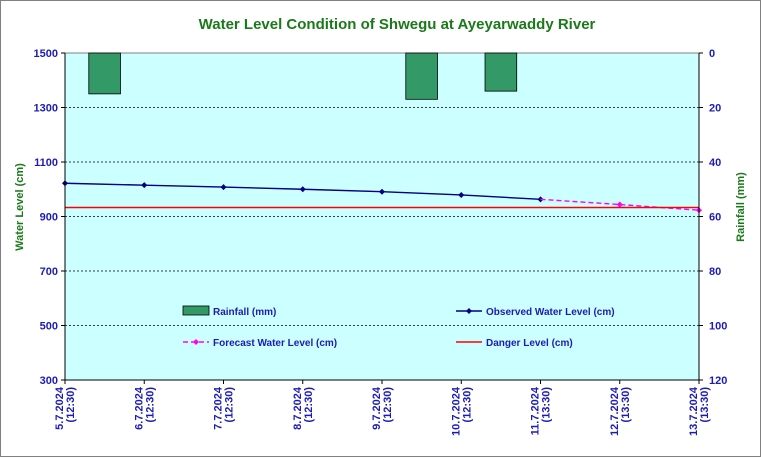 The width and height of the screenshot is (761, 458). Describe the element at coordinates (303, 76) in the screenshot. I see `rainfall-bars` at that location.